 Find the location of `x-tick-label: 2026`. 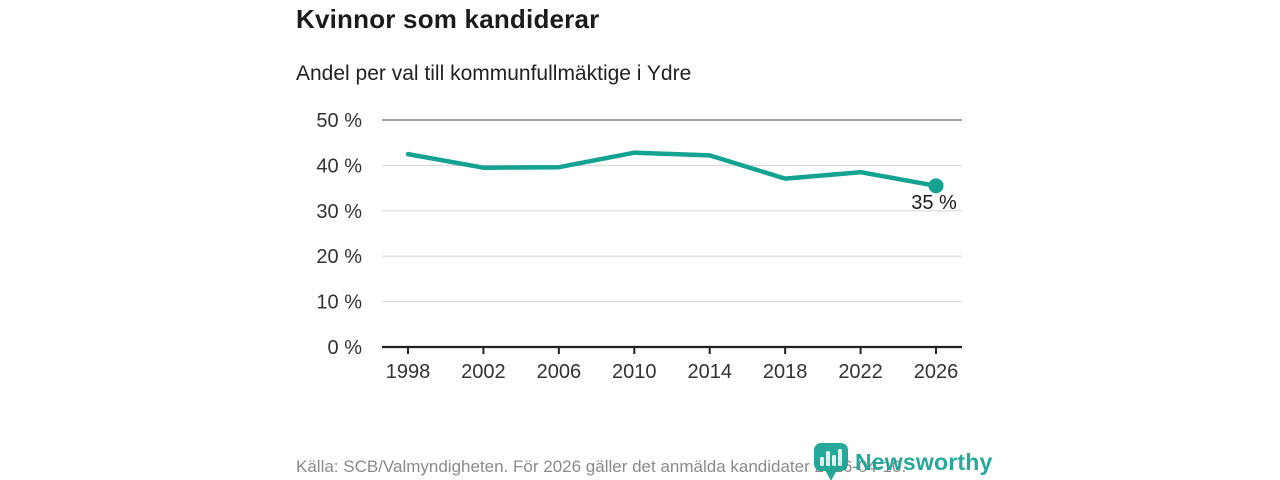

x-tick-label: 2026 is located at coordinates (936, 372).